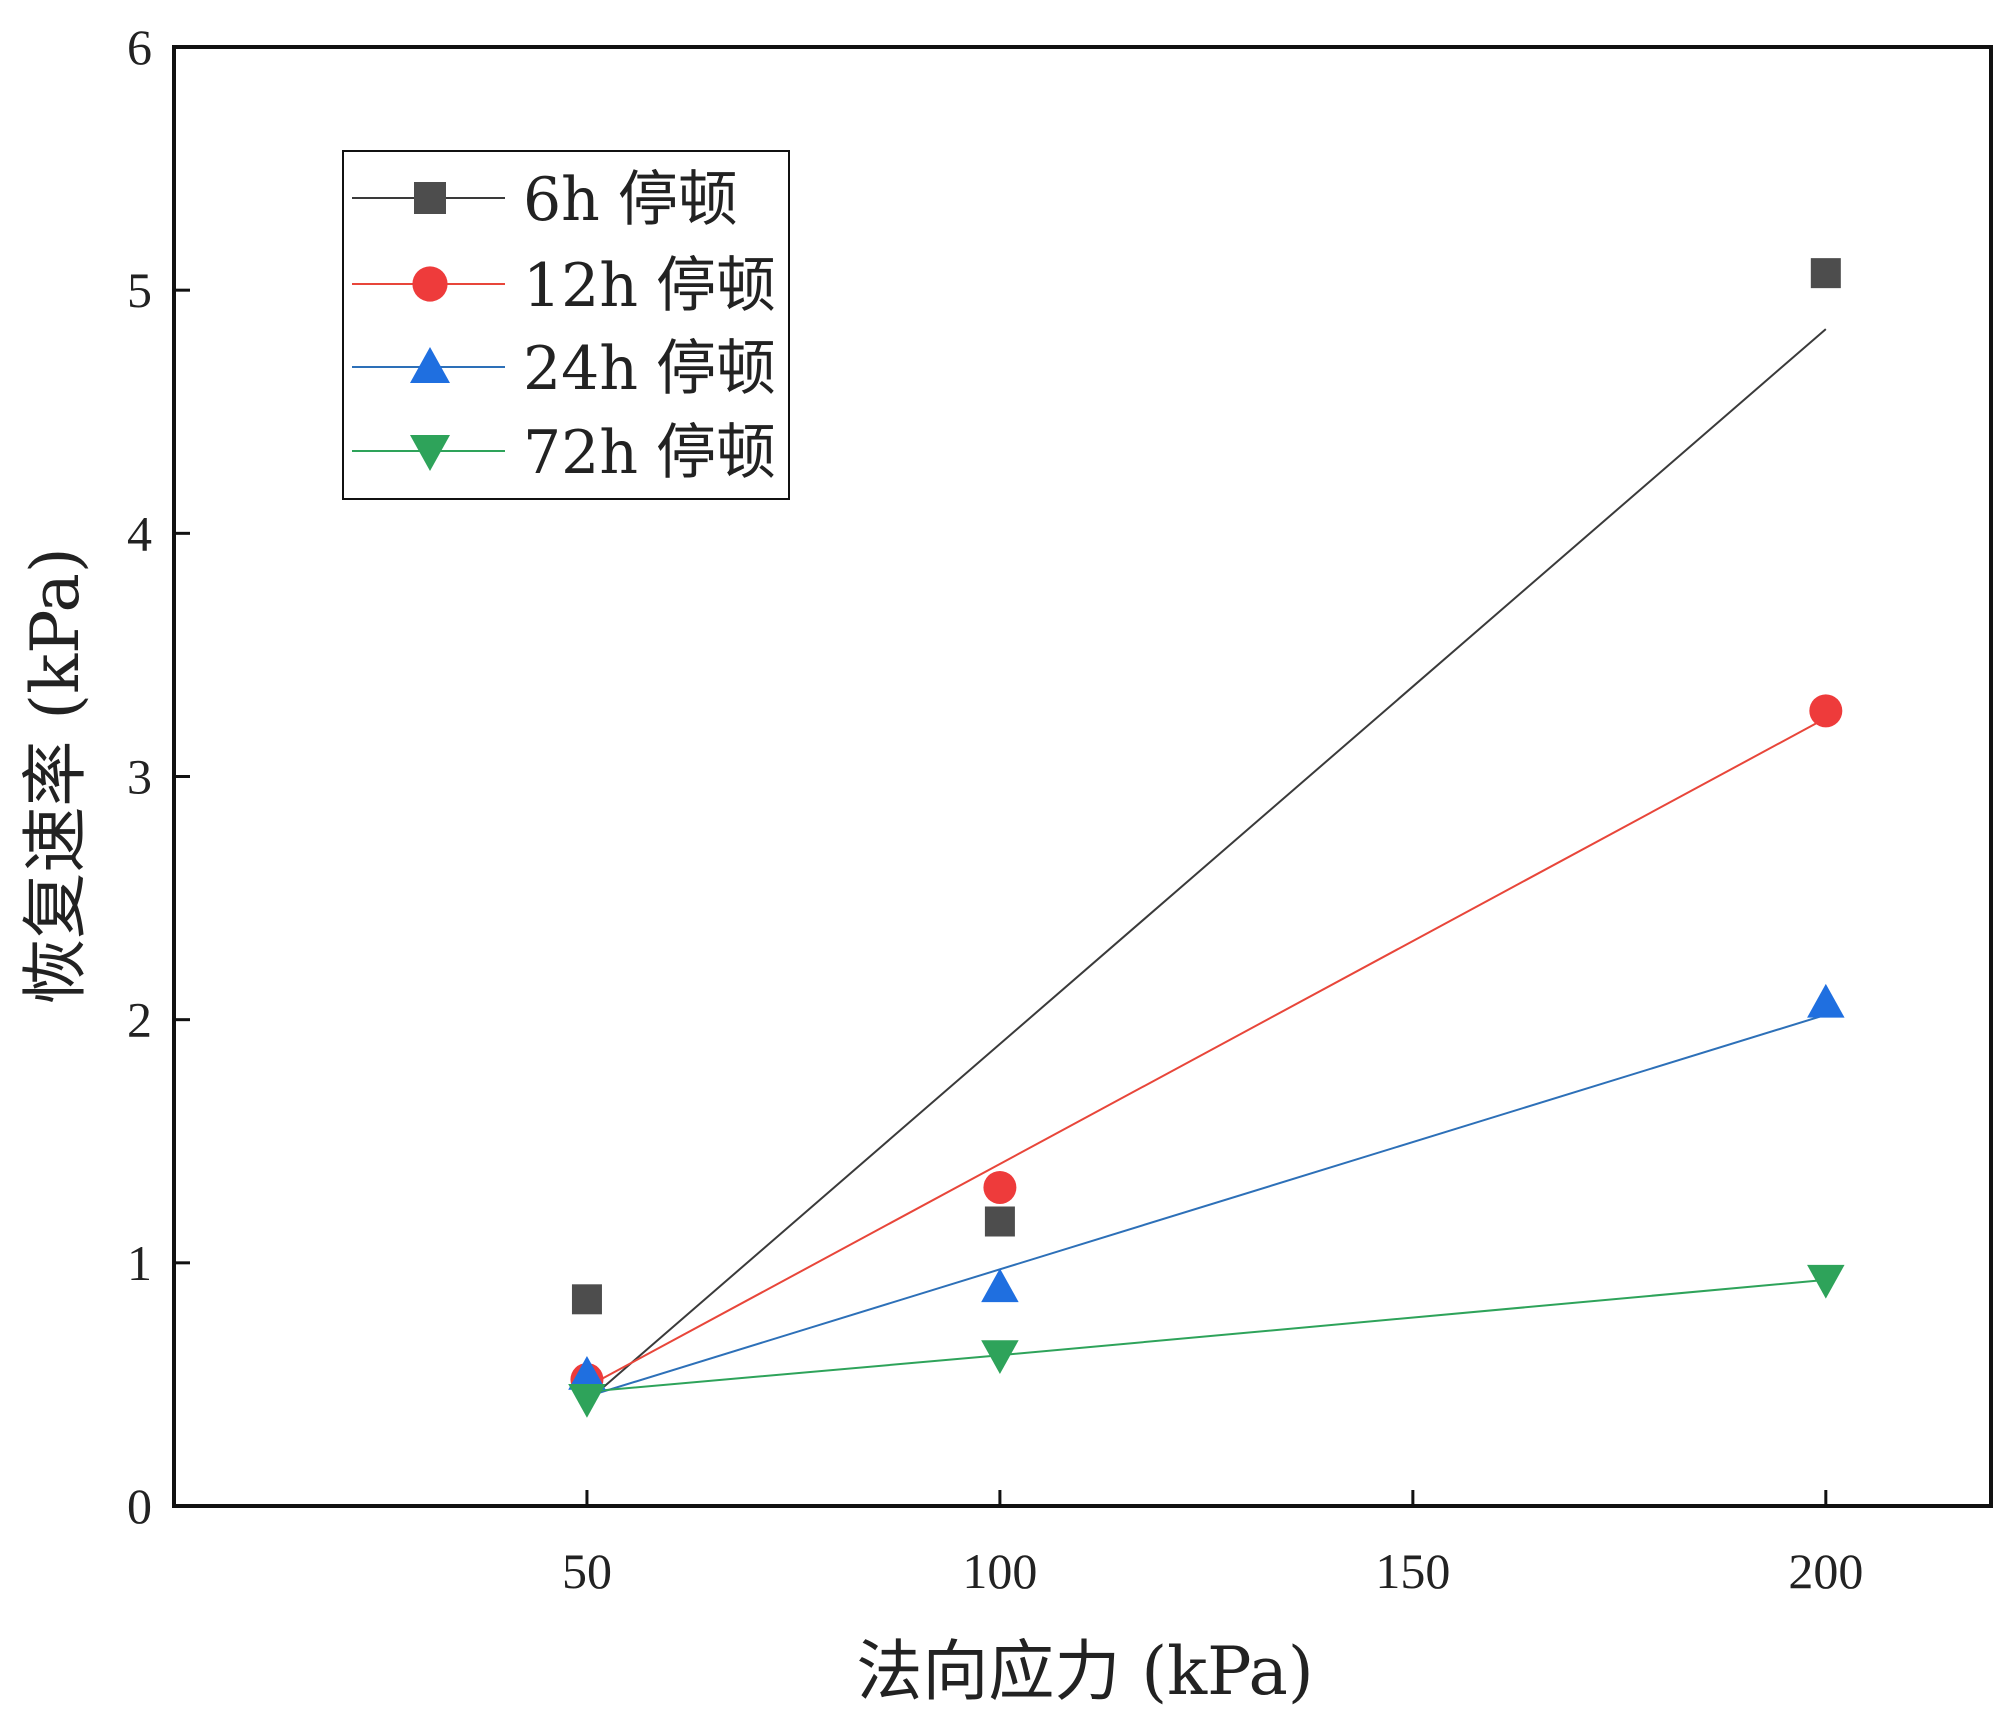 The image size is (2000, 1727). Describe the element at coordinates (1412, 1571) in the screenshot. I see `x-tick-label: 150` at that location.